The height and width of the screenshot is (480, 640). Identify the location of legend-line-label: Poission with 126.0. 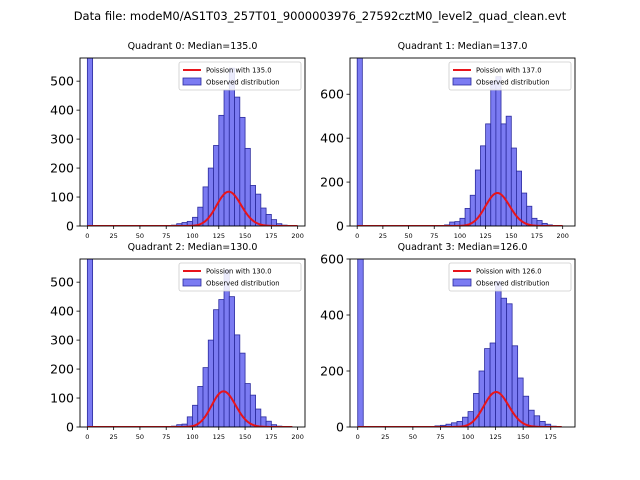
(509, 272).